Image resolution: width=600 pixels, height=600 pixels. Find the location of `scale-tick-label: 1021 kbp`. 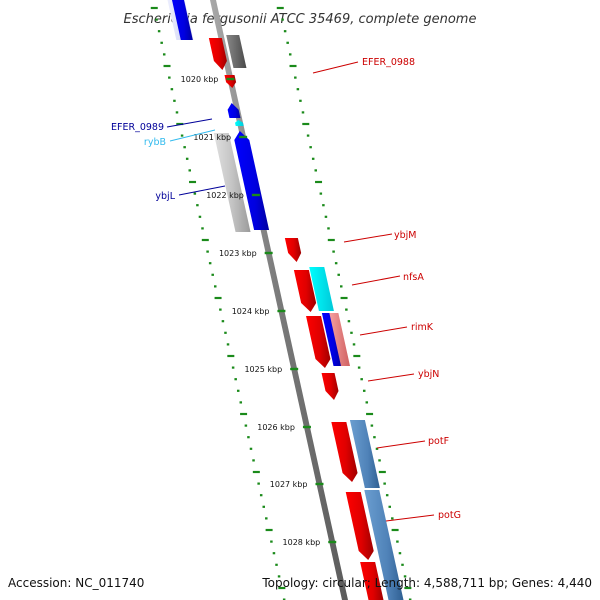

scale-tick-label: 1021 kbp is located at coordinates (212, 137).